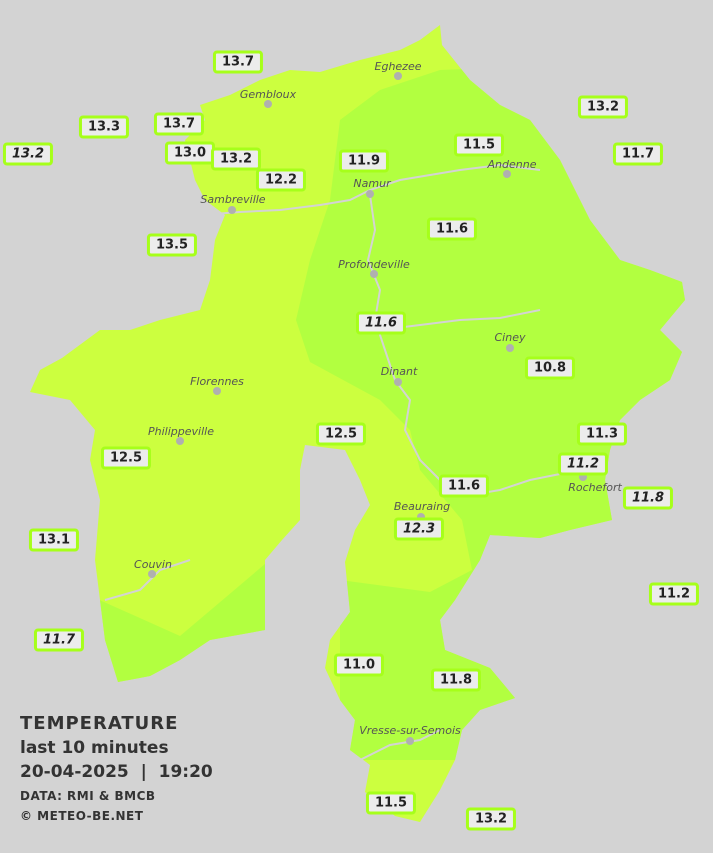  Describe the element at coordinates (359, 665) in the screenshot. I see `station-temperature: 11.0` at that location.